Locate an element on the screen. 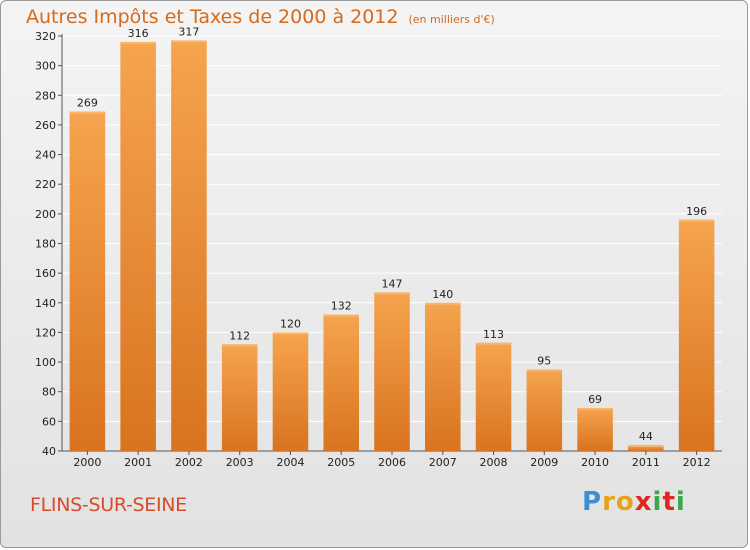 The width and height of the screenshot is (750, 550). y-tick-label: 60 is located at coordinates (49, 421).